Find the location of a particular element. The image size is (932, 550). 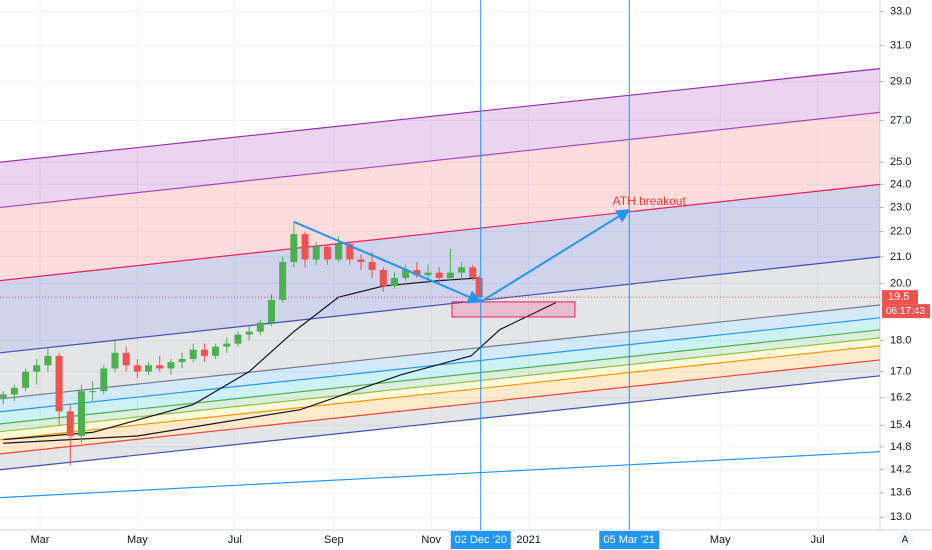

y-tick-label: 20.0 is located at coordinates (900, 283).